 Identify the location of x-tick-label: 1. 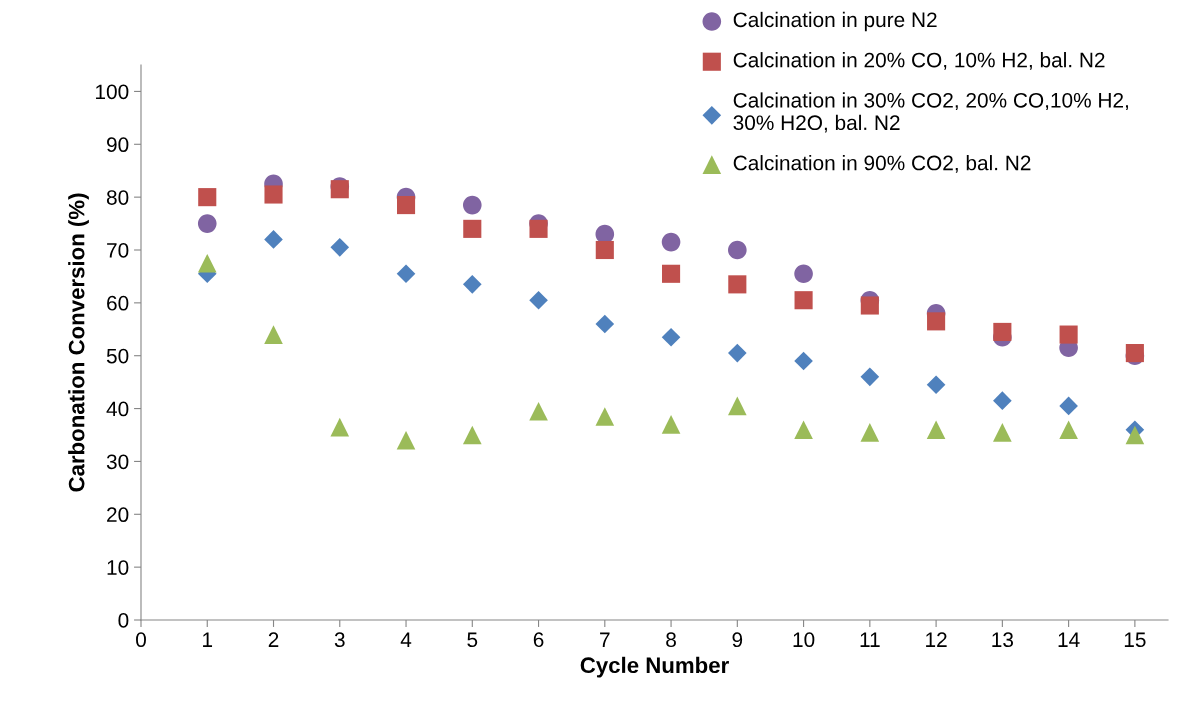
(208, 639).